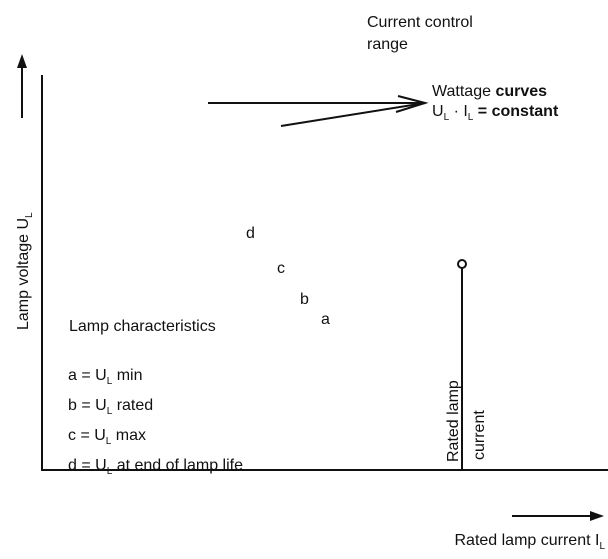  I want to click on curve-letter: c, so click(281, 268).